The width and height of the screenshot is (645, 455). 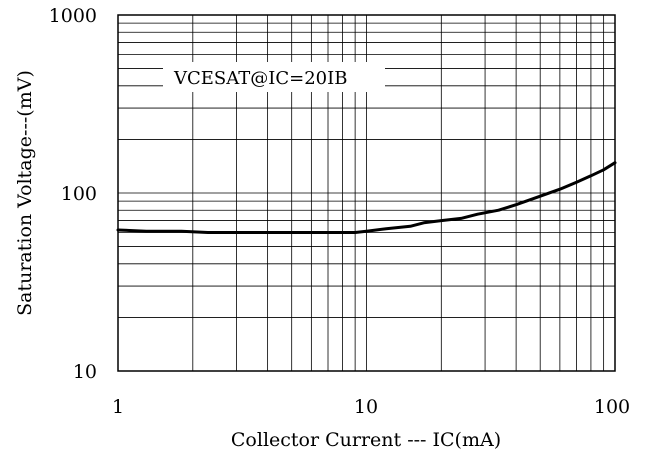 I want to click on annotation-background, so click(x=274, y=77).